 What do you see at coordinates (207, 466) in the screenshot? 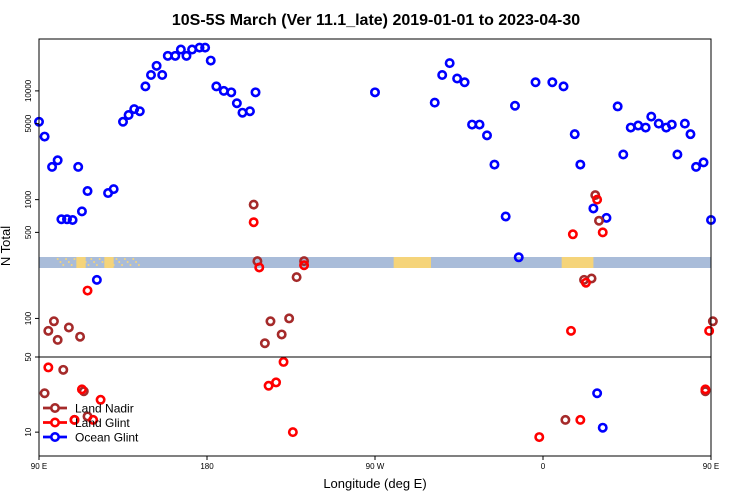
I see `x-tick-label: 180` at bounding box center [207, 466].